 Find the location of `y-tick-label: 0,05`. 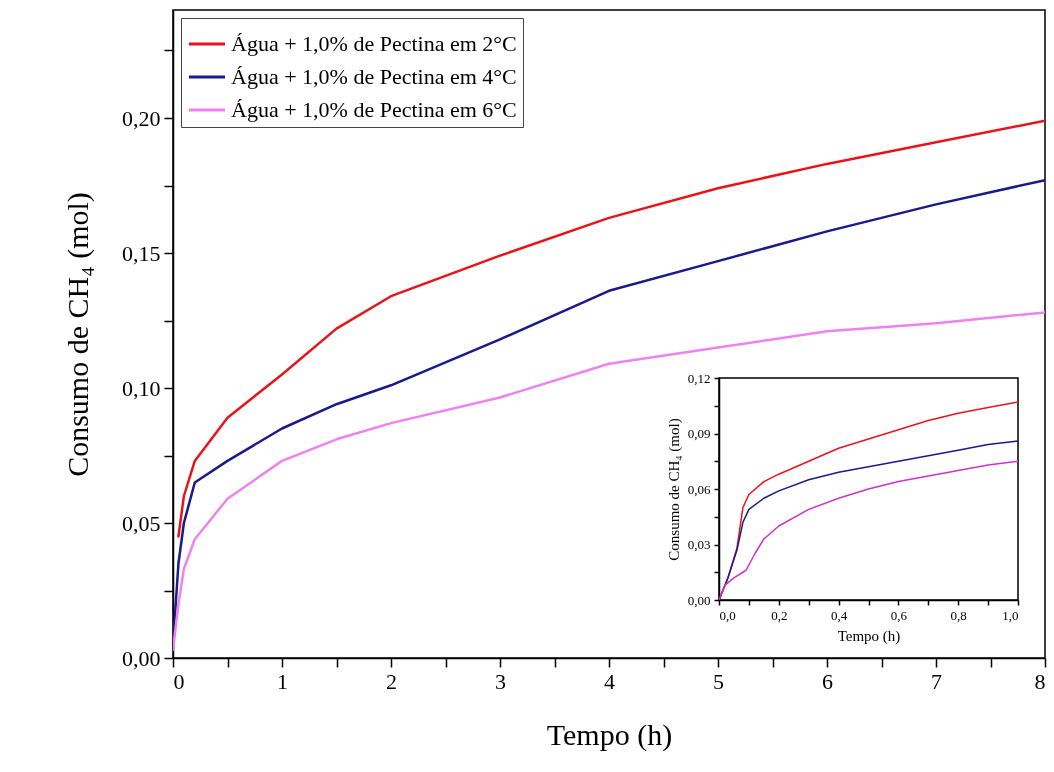

y-tick-label: 0,05 is located at coordinates (141, 523).